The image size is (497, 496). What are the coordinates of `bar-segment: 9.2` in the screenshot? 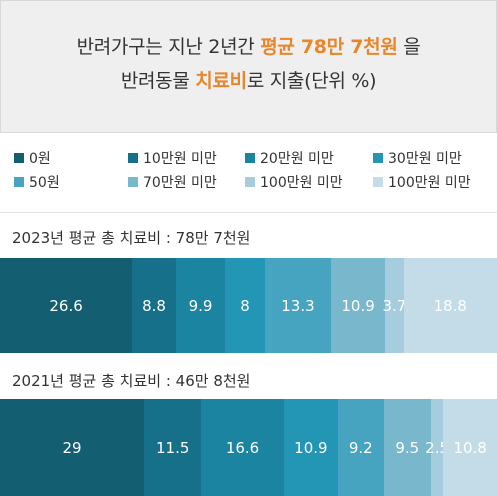 It's located at (360, 447).